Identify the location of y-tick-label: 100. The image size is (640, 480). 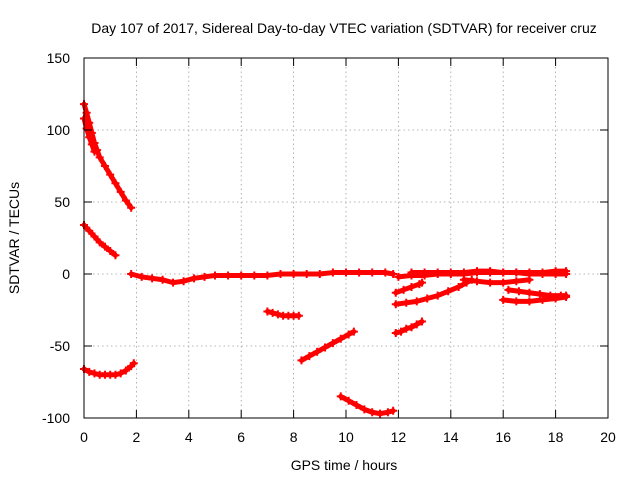
(59, 130).